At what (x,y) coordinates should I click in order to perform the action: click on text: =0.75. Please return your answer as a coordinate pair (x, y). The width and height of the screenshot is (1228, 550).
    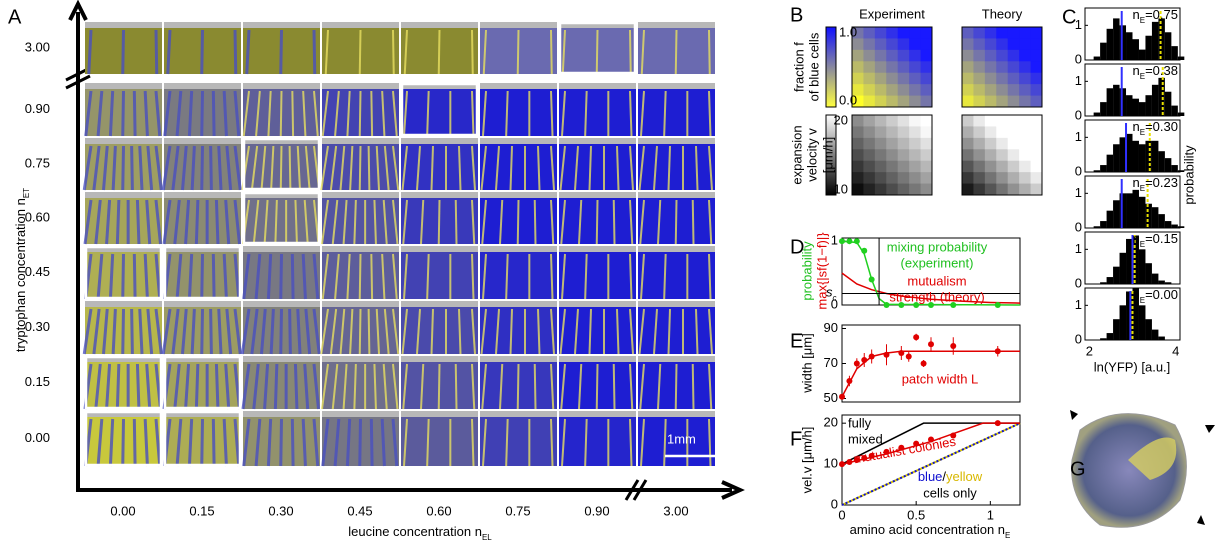
    Looking at the image, I should click on (1161, 14).